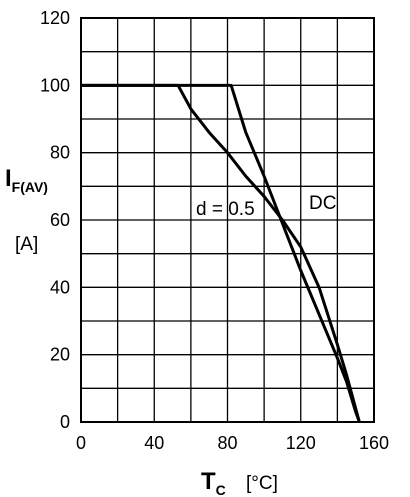 Image resolution: width=410 pixels, height=497 pixels. Describe the element at coordinates (60, 355) in the screenshot. I see `y-tick-label: 20` at that location.